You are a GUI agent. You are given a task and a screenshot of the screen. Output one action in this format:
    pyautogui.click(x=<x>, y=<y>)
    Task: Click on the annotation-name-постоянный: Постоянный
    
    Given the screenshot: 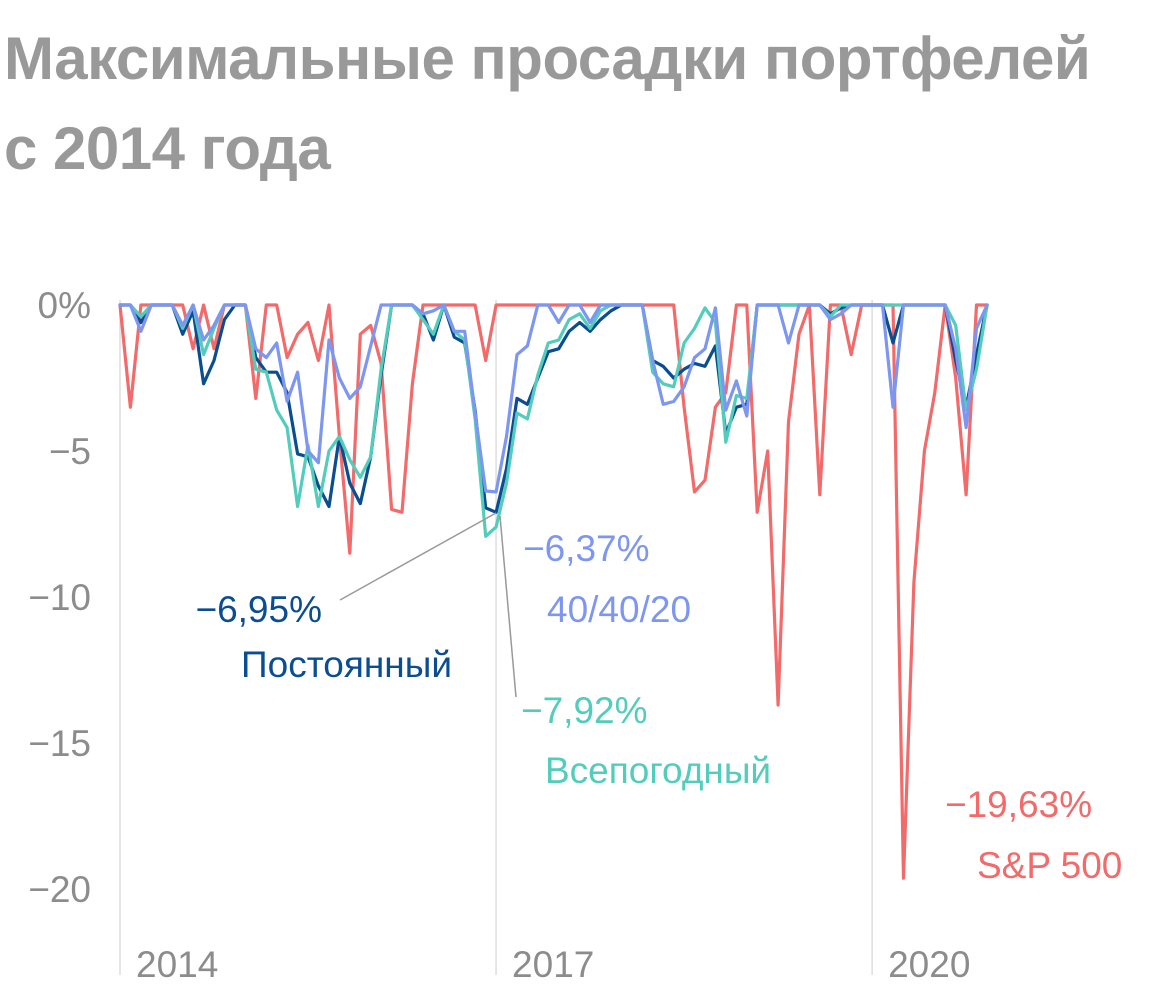 What is the action you would take?
    pyautogui.click(x=346, y=664)
    